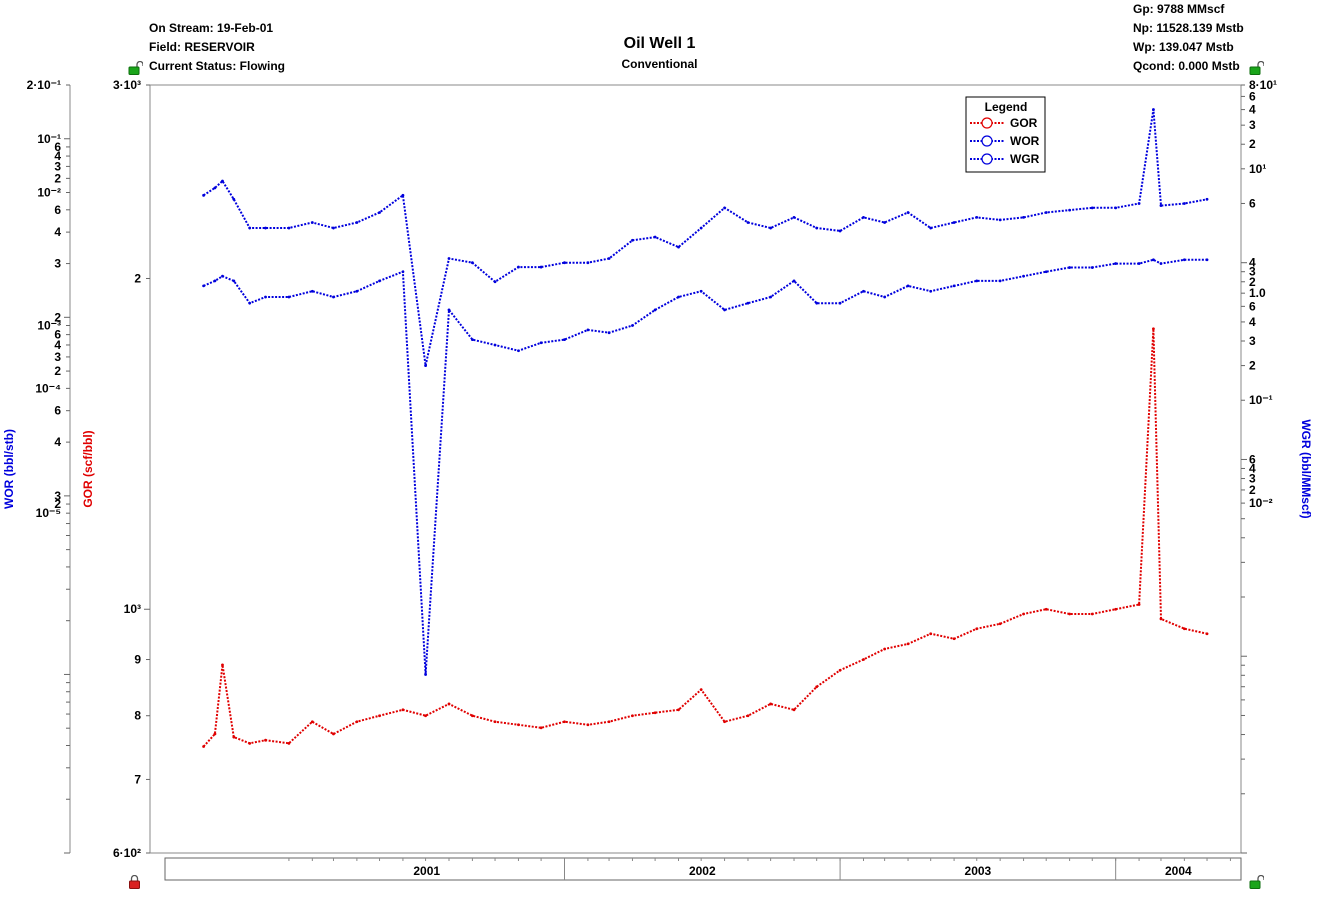 Image resolution: width=1319 pixels, height=898 pixels. I want to click on x-tick-label: 2001, so click(426, 871).